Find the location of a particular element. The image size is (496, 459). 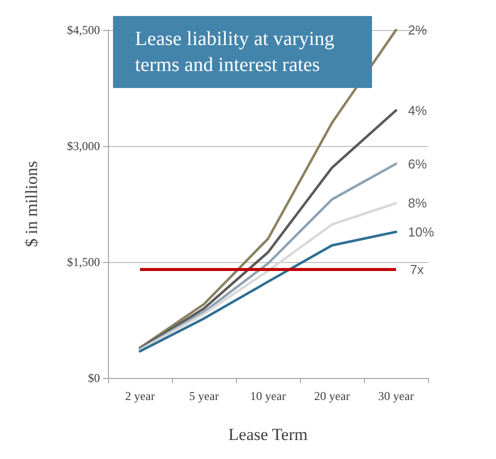

y-tick-label: $0 is located at coordinates (94, 378).